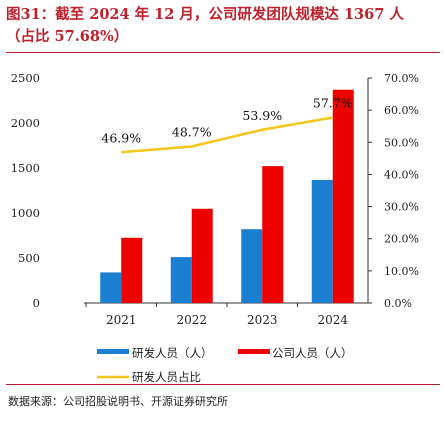 The image size is (444, 443). I want to click on title-divider, so click(223, 52).